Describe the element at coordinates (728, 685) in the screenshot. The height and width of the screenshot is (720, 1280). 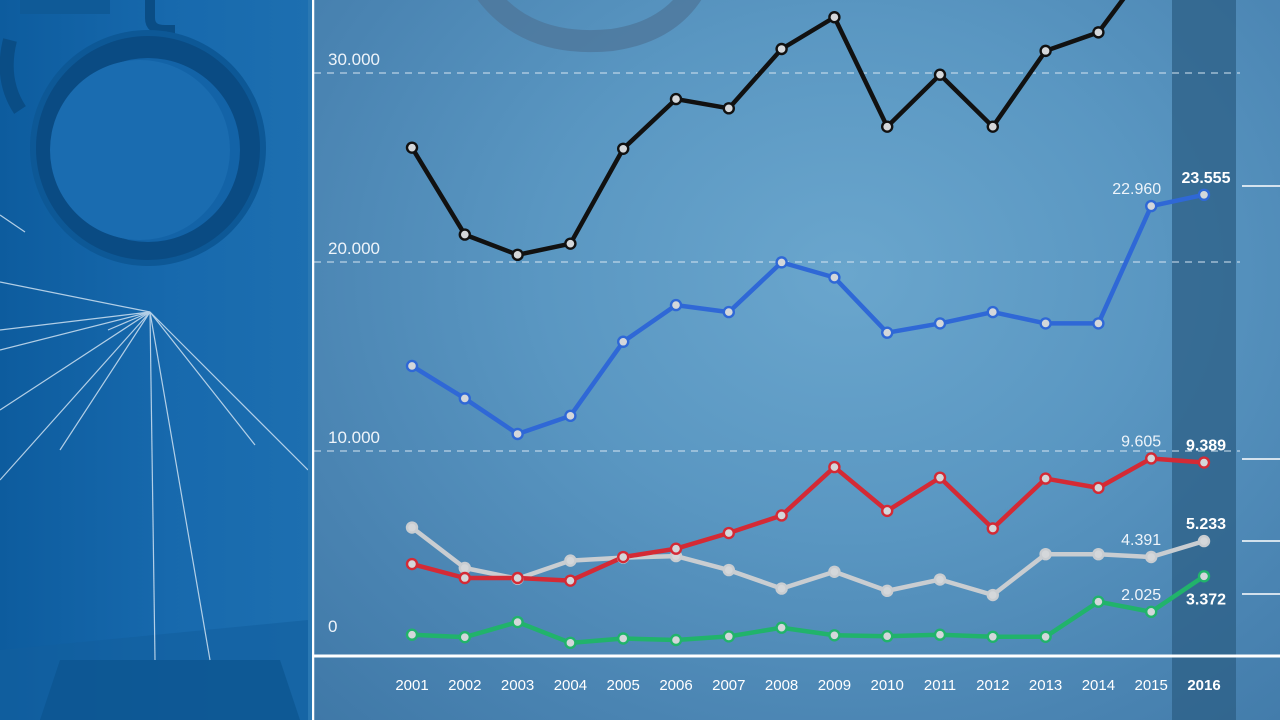
I see `x-tick-label: 2007` at that location.